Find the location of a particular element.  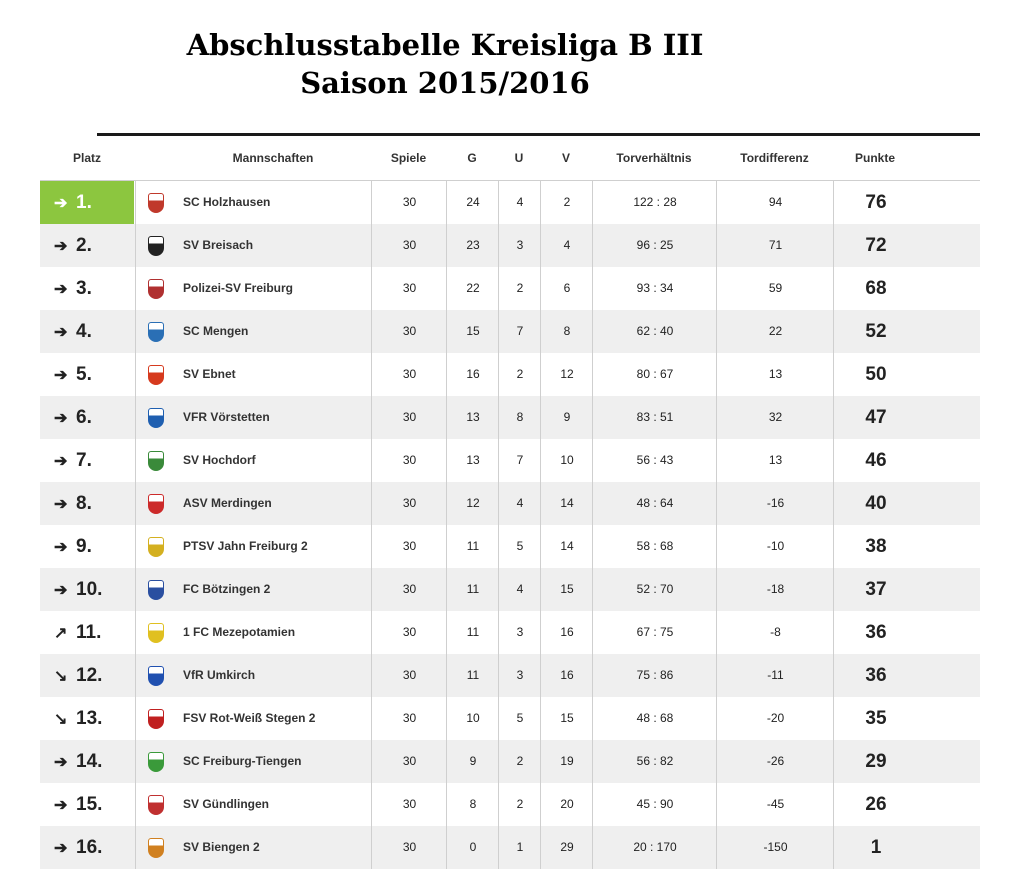

g-cell: 23 is located at coordinates (472, 245).